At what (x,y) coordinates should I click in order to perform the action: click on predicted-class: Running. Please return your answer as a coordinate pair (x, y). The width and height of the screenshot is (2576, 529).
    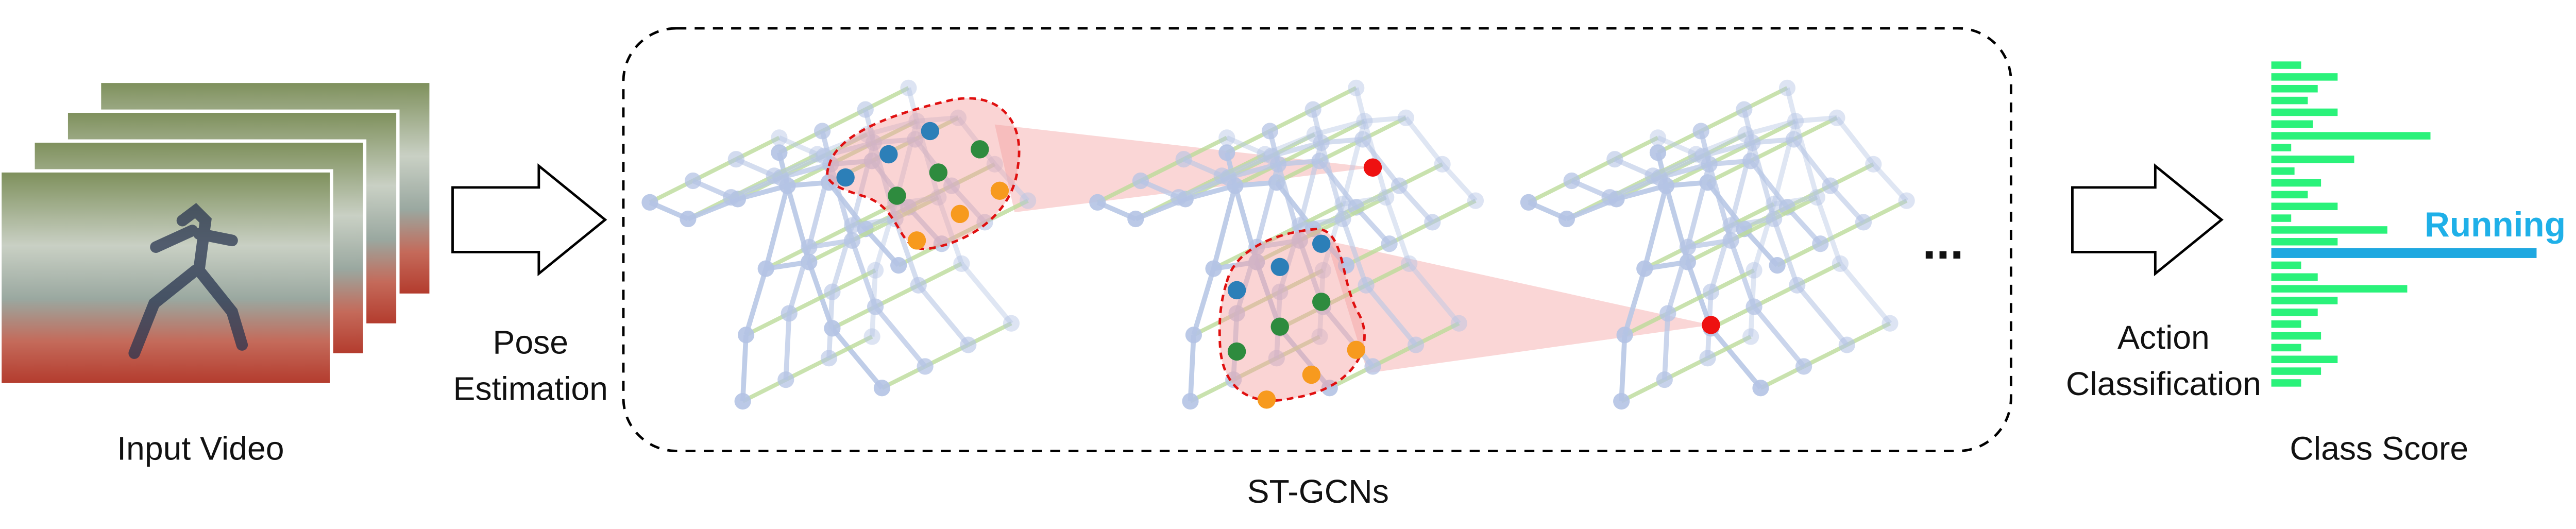
    Looking at the image, I should click on (2495, 225).